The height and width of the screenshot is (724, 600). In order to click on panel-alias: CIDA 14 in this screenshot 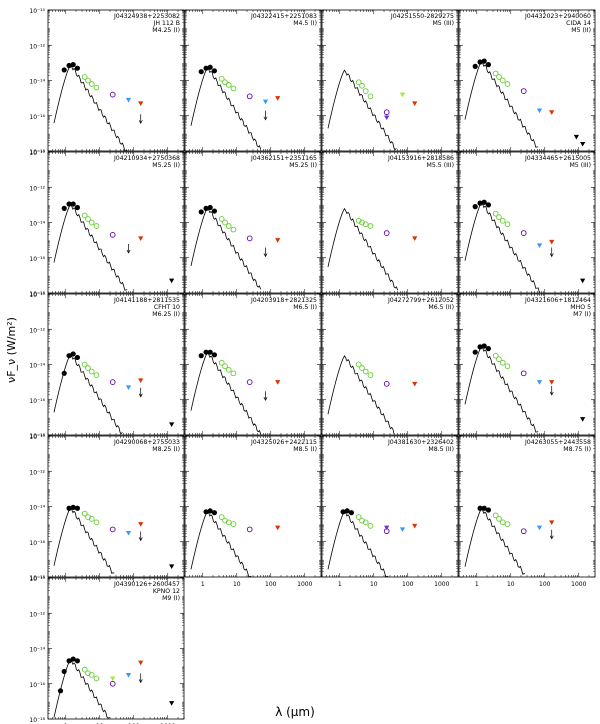, I will do `click(578, 23)`.